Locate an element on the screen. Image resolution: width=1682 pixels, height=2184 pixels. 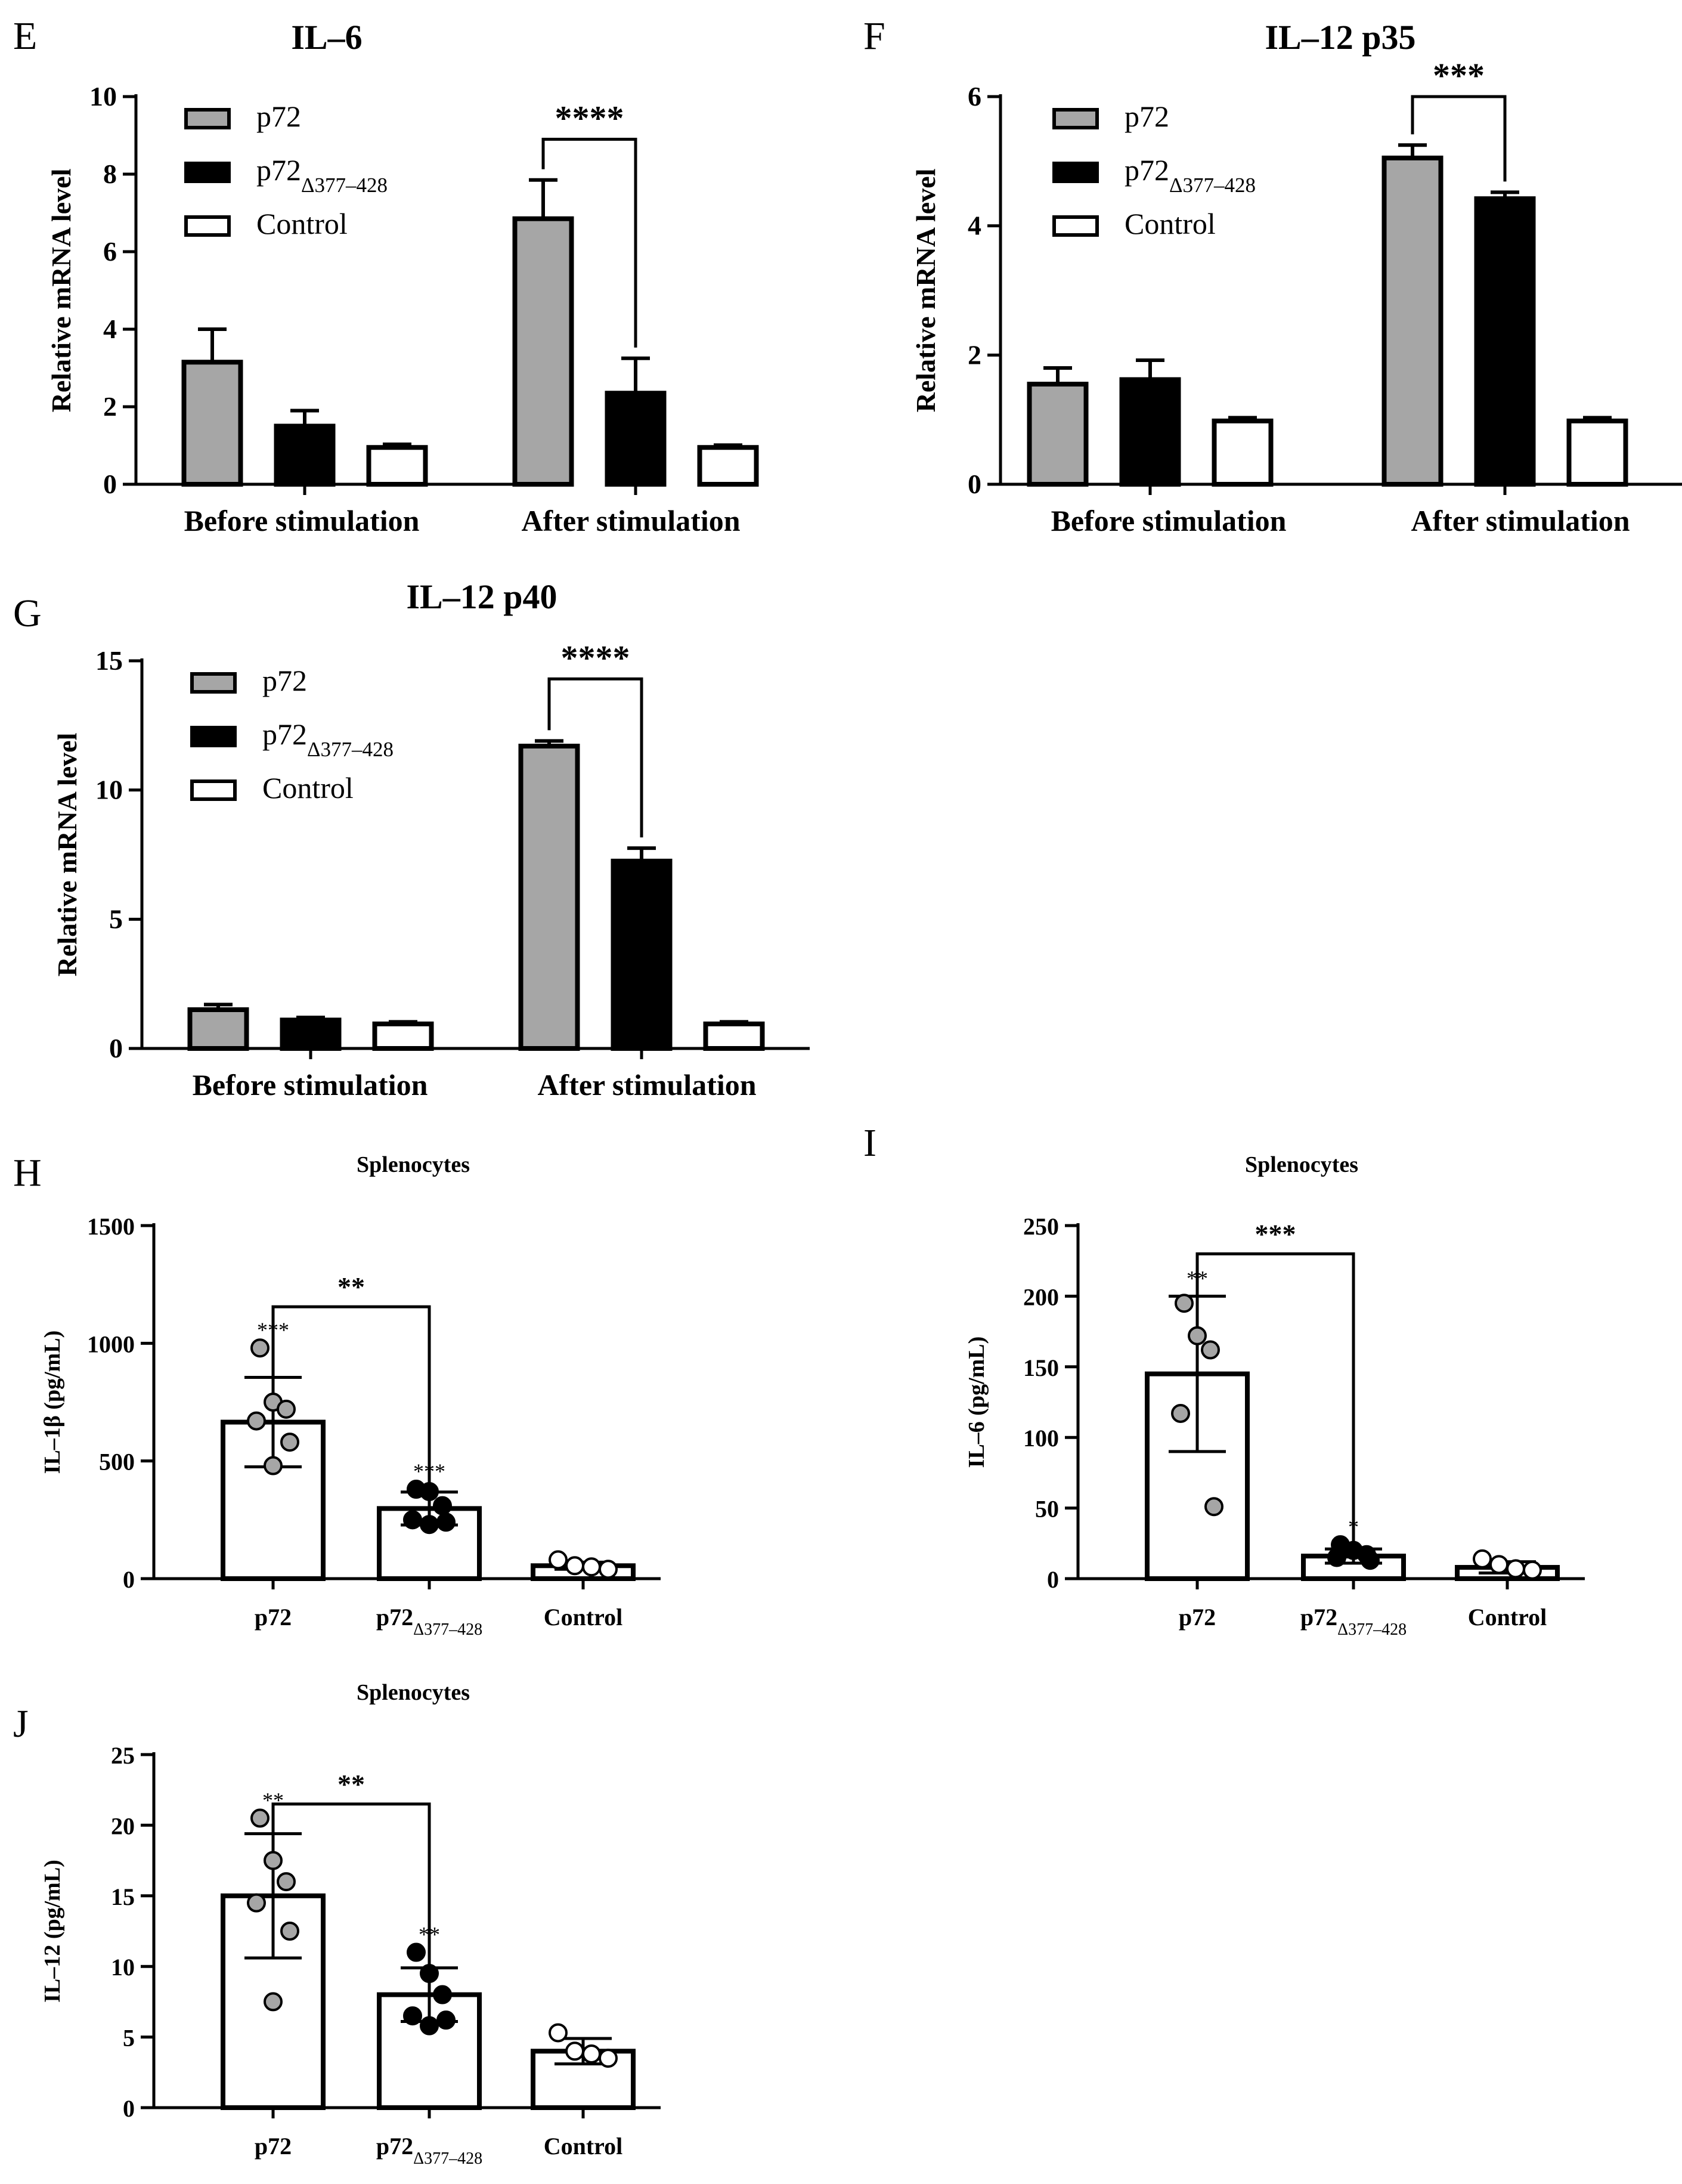
panel-letter: F is located at coordinates (874, 36).